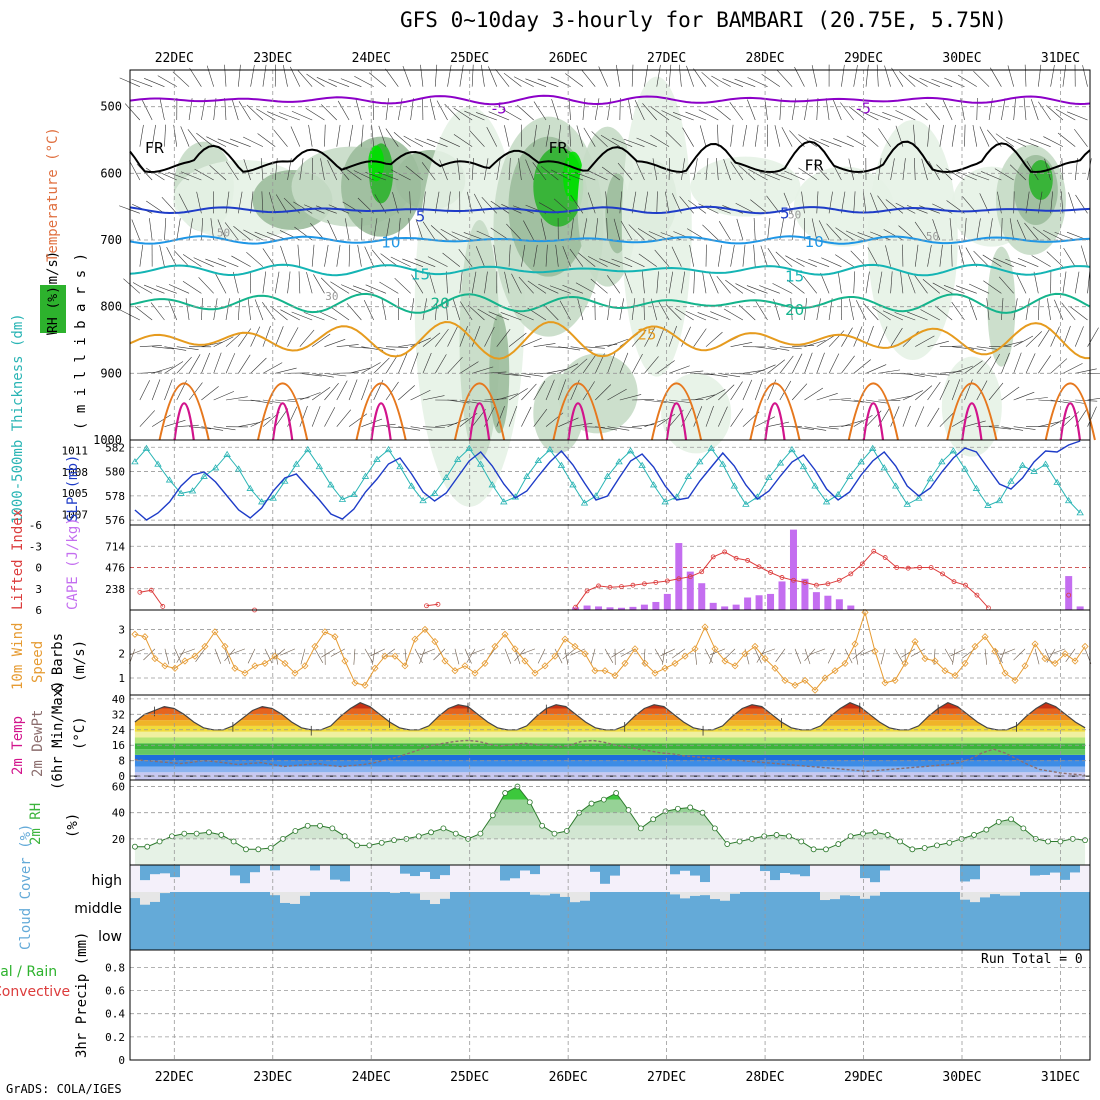  What do you see at coordinates (115, 447) in the screenshot?
I see `thickness-tick-label-3: 582` at bounding box center [115, 447].